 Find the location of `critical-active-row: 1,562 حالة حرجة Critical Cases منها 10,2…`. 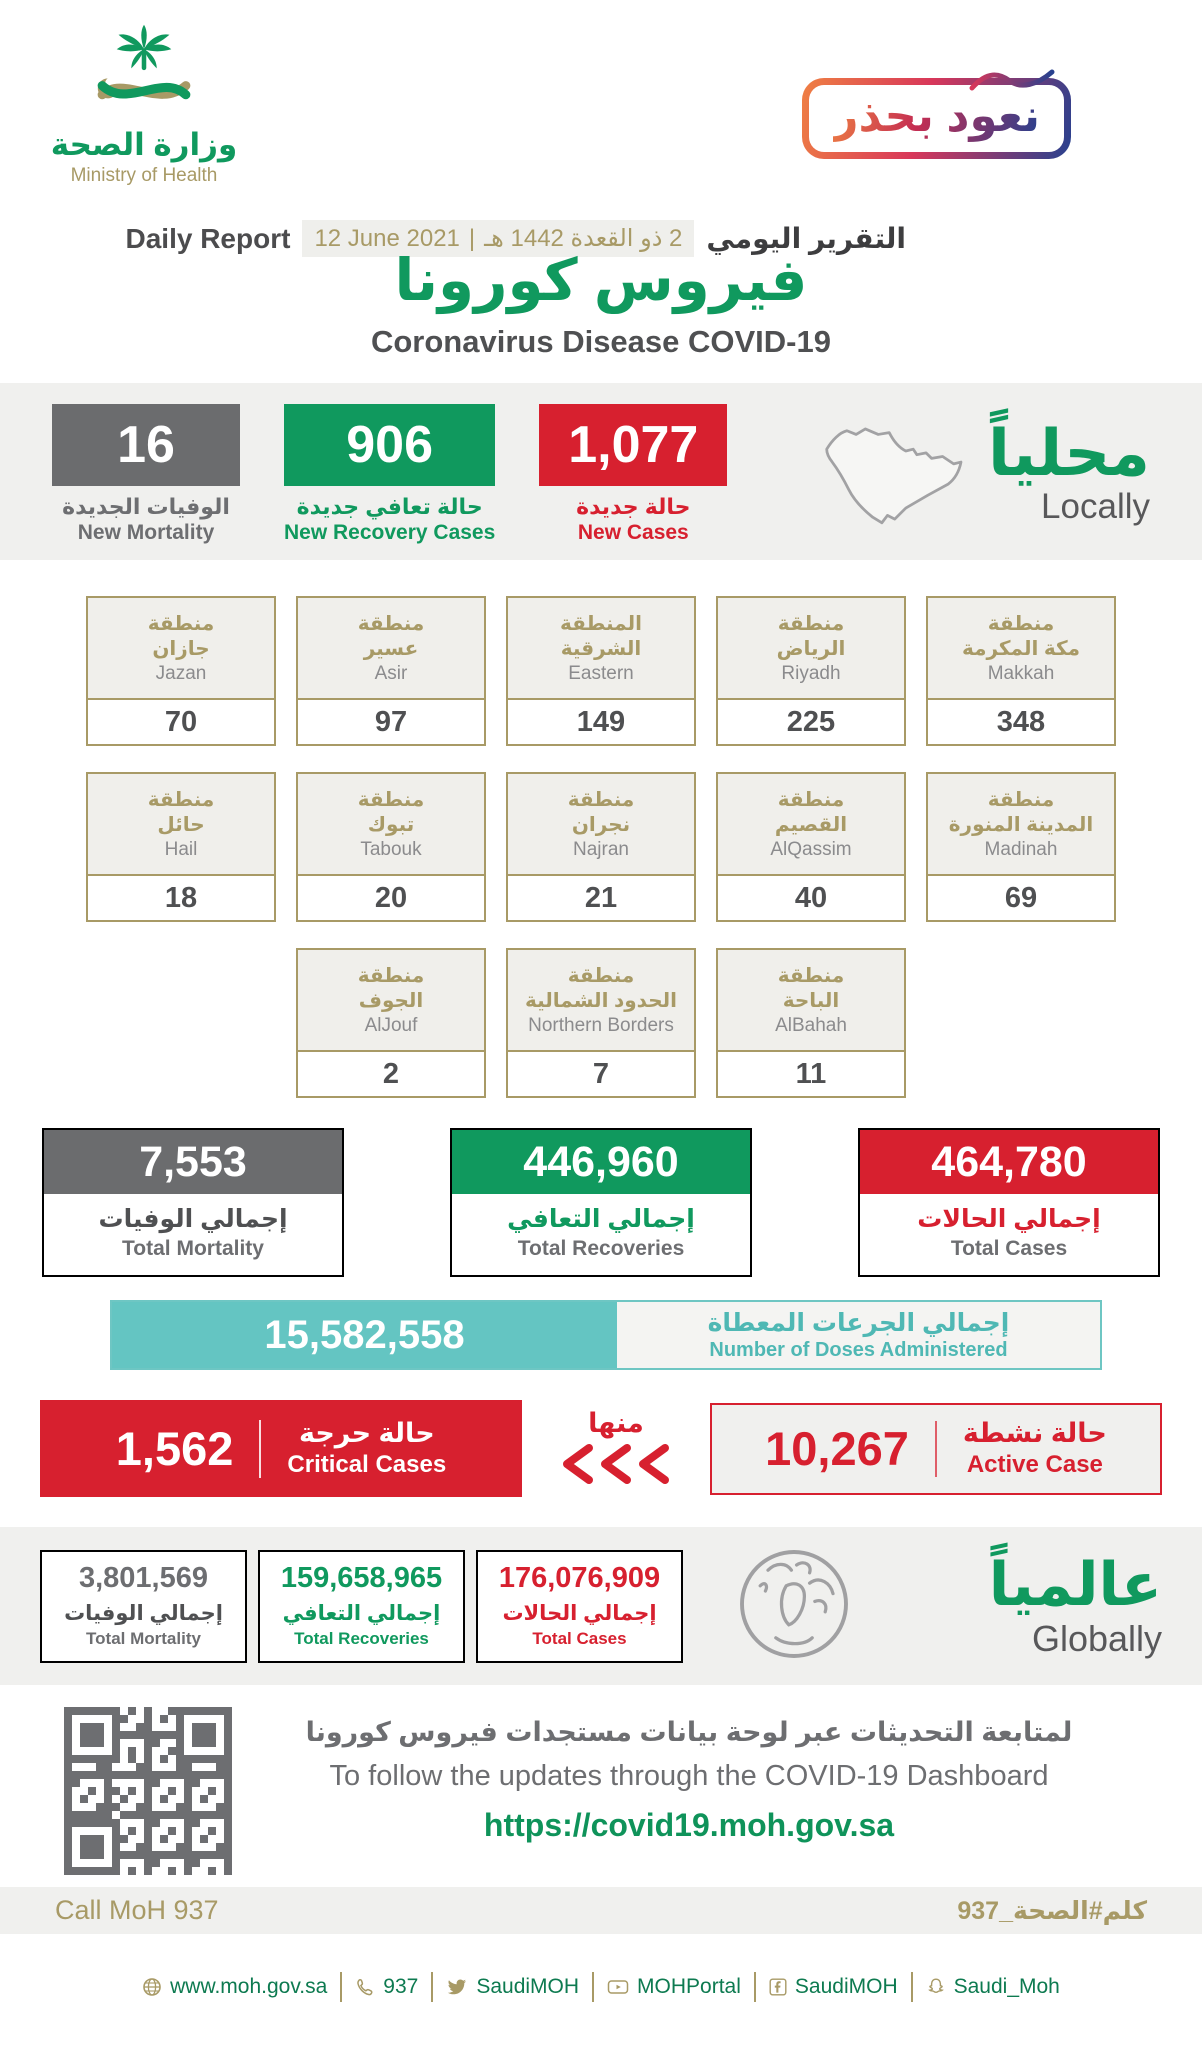

critical-active-row: 1,562 حالة حرجة Critical Cases منها 10,2… is located at coordinates (601, 1448).